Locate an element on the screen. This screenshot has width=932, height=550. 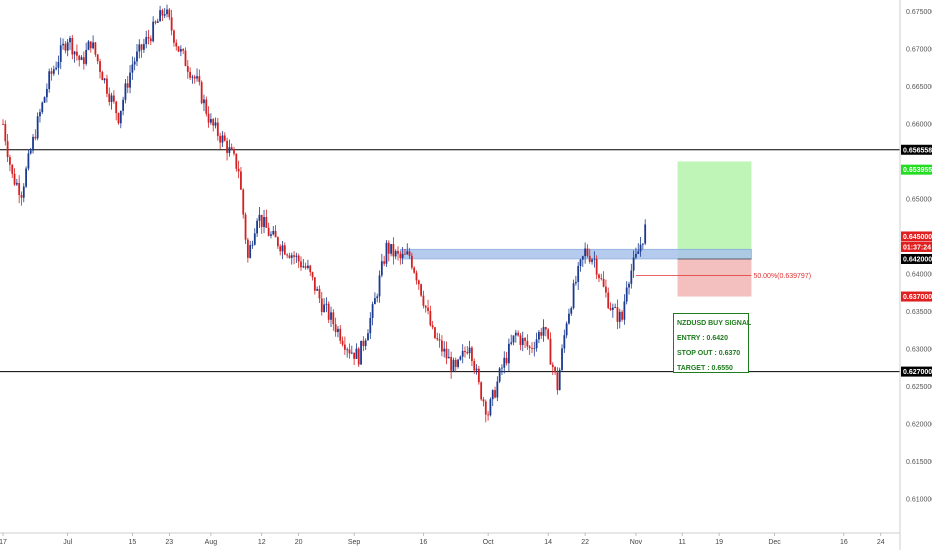
time-tick-label: Oct is located at coordinates (488, 542).